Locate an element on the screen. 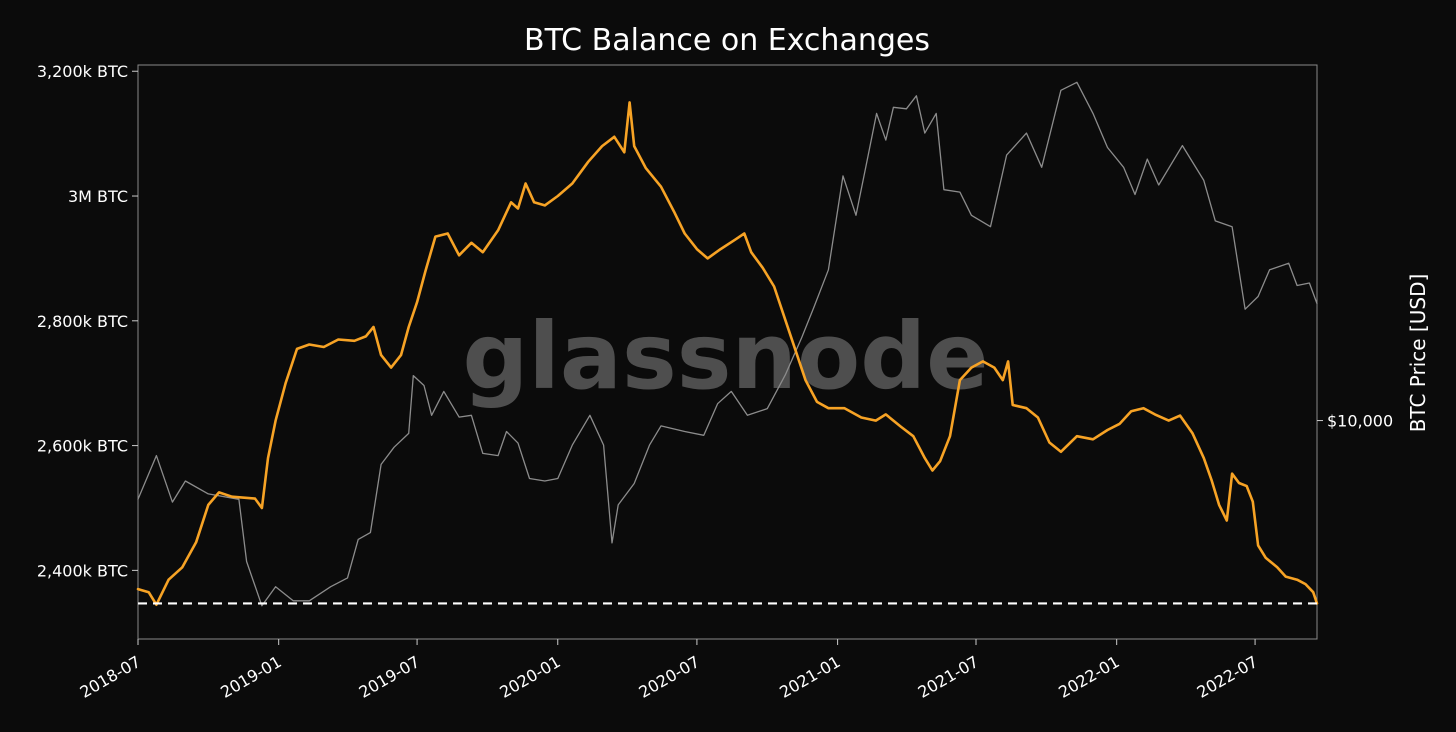 The image size is (1456, 732). chart-title: BTC Balance on Exchanges is located at coordinates (727, 40).